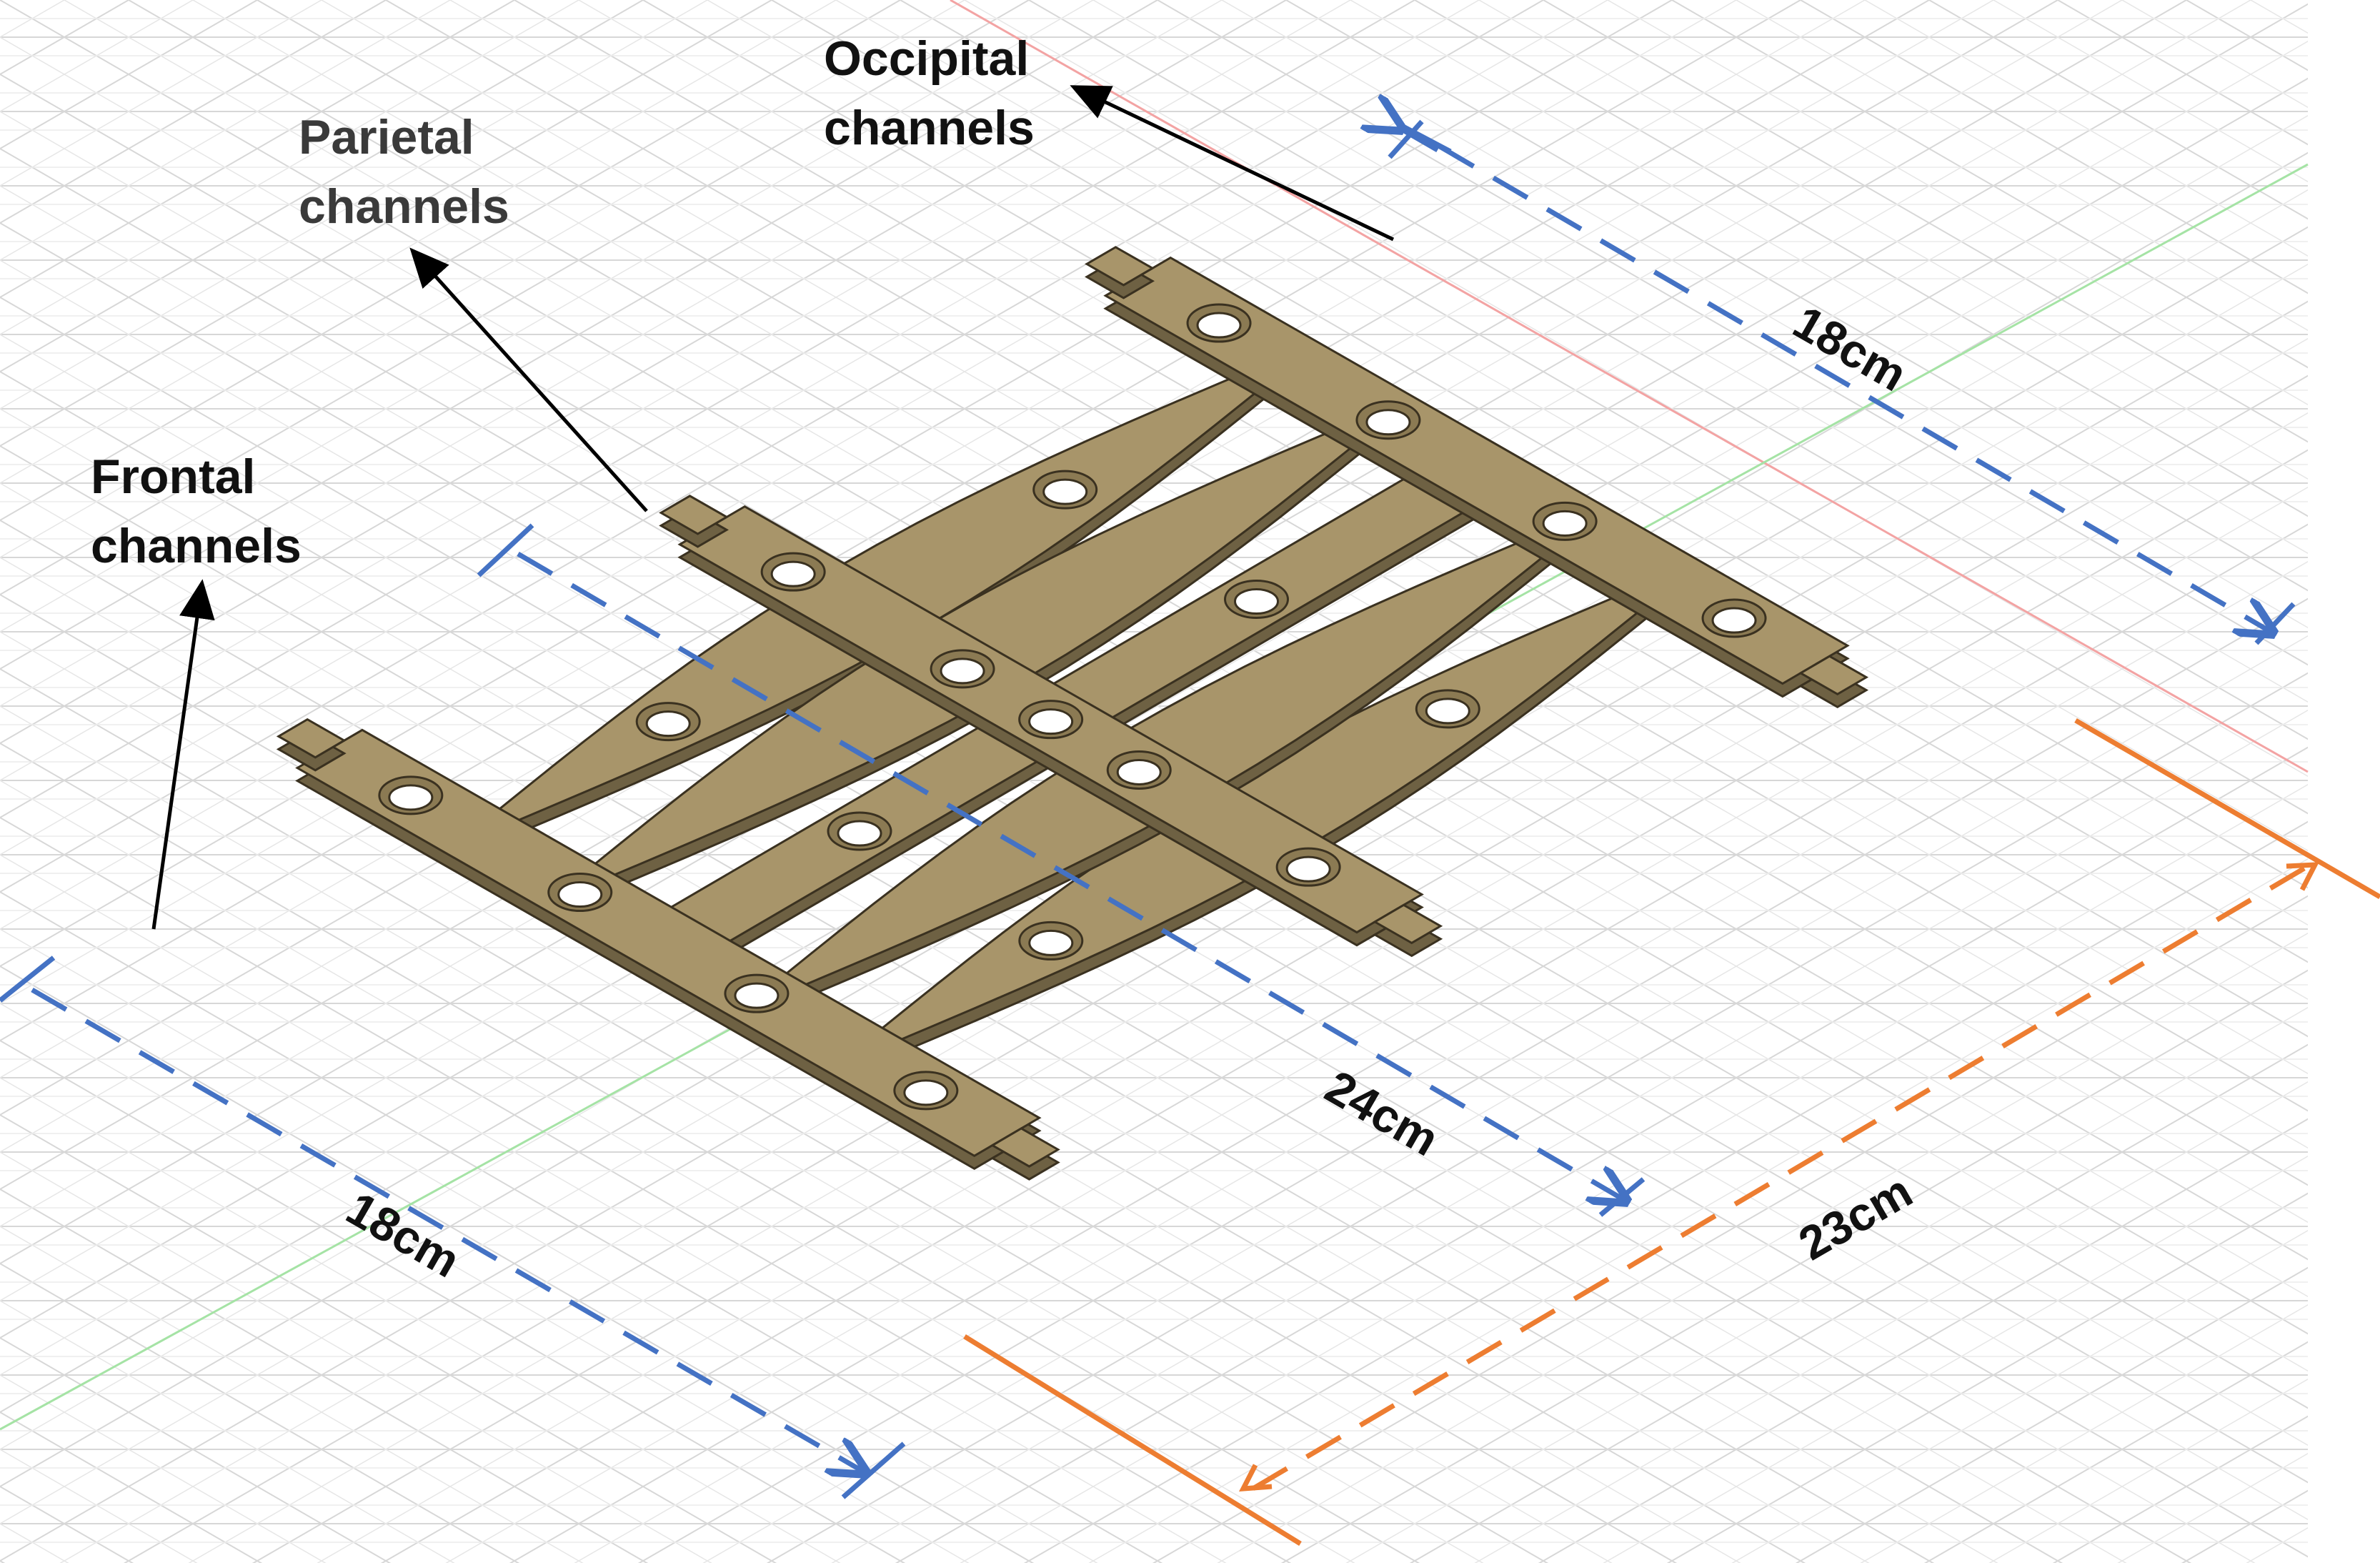 The height and width of the screenshot is (1563, 2380). Describe the element at coordinates (1843, 383) in the screenshot. I see `dimension-occipital-width` at that location.